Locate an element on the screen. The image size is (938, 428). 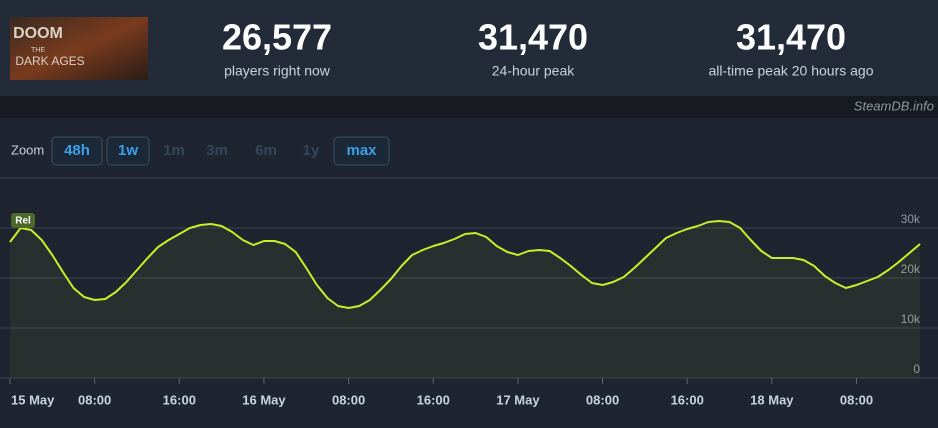
y-tick-label: 10k is located at coordinates (911, 319).